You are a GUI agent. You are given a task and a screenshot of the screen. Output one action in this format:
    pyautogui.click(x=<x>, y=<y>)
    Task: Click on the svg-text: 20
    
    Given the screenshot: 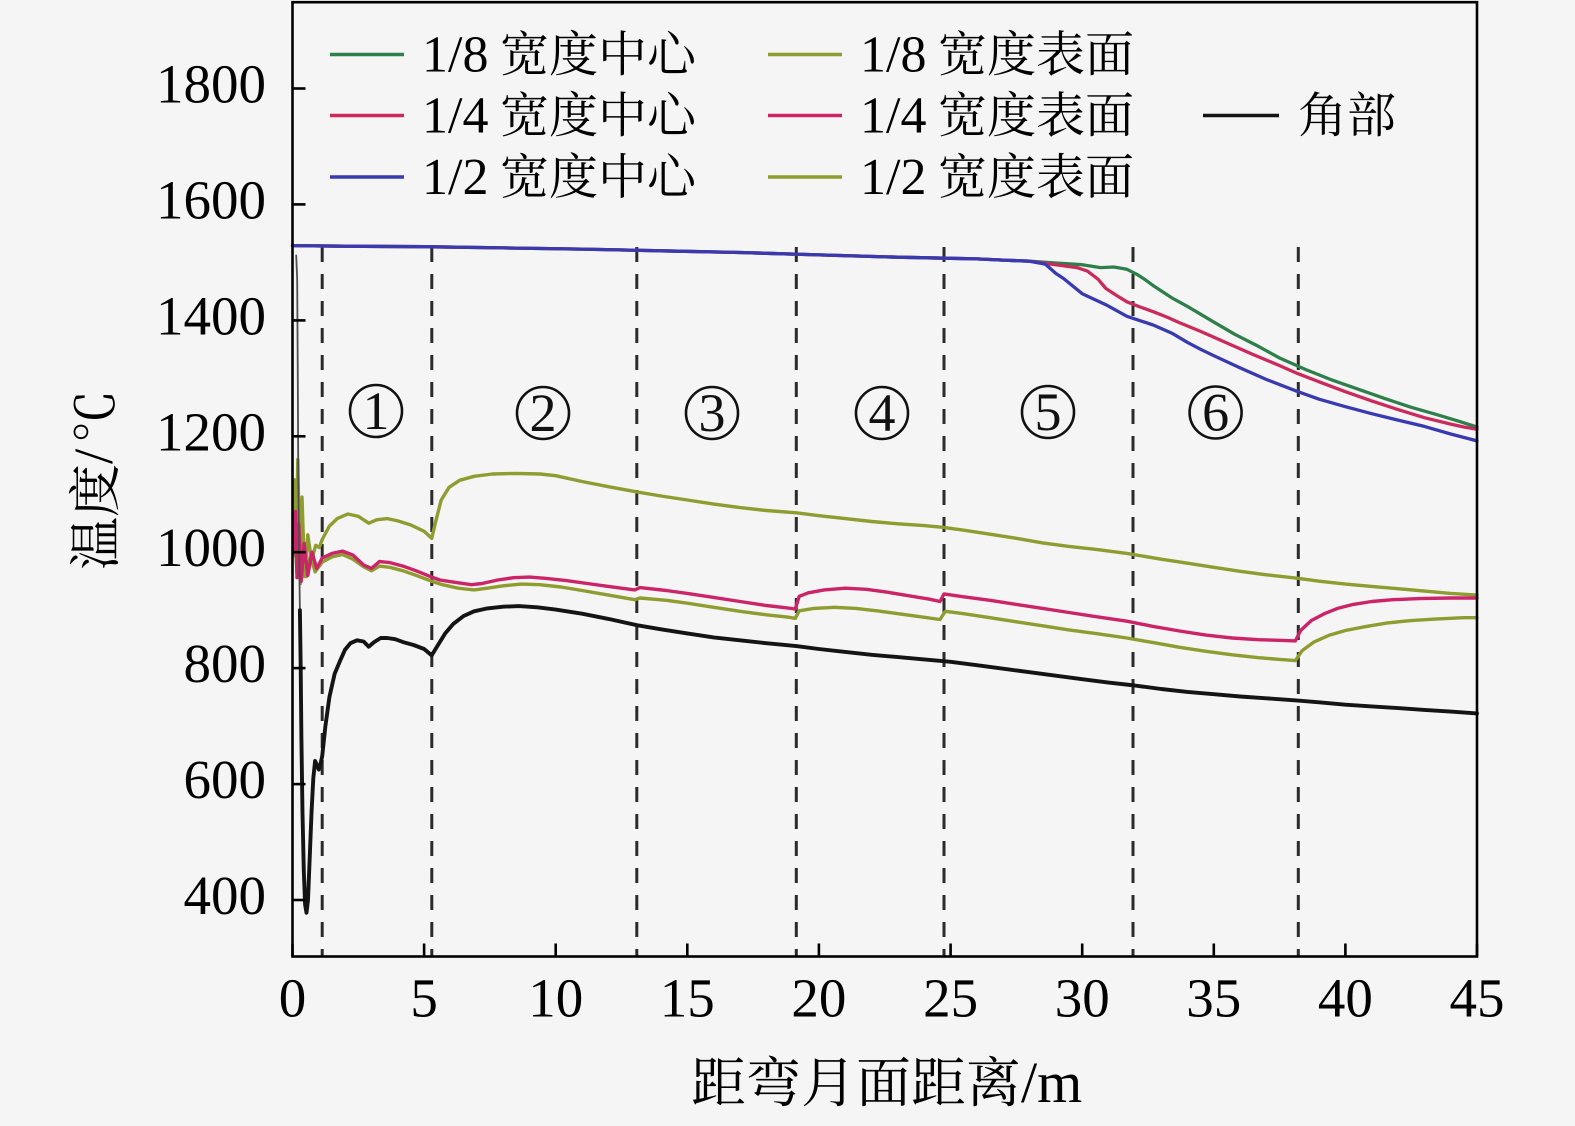 What is the action you would take?
    pyautogui.click(x=818, y=998)
    